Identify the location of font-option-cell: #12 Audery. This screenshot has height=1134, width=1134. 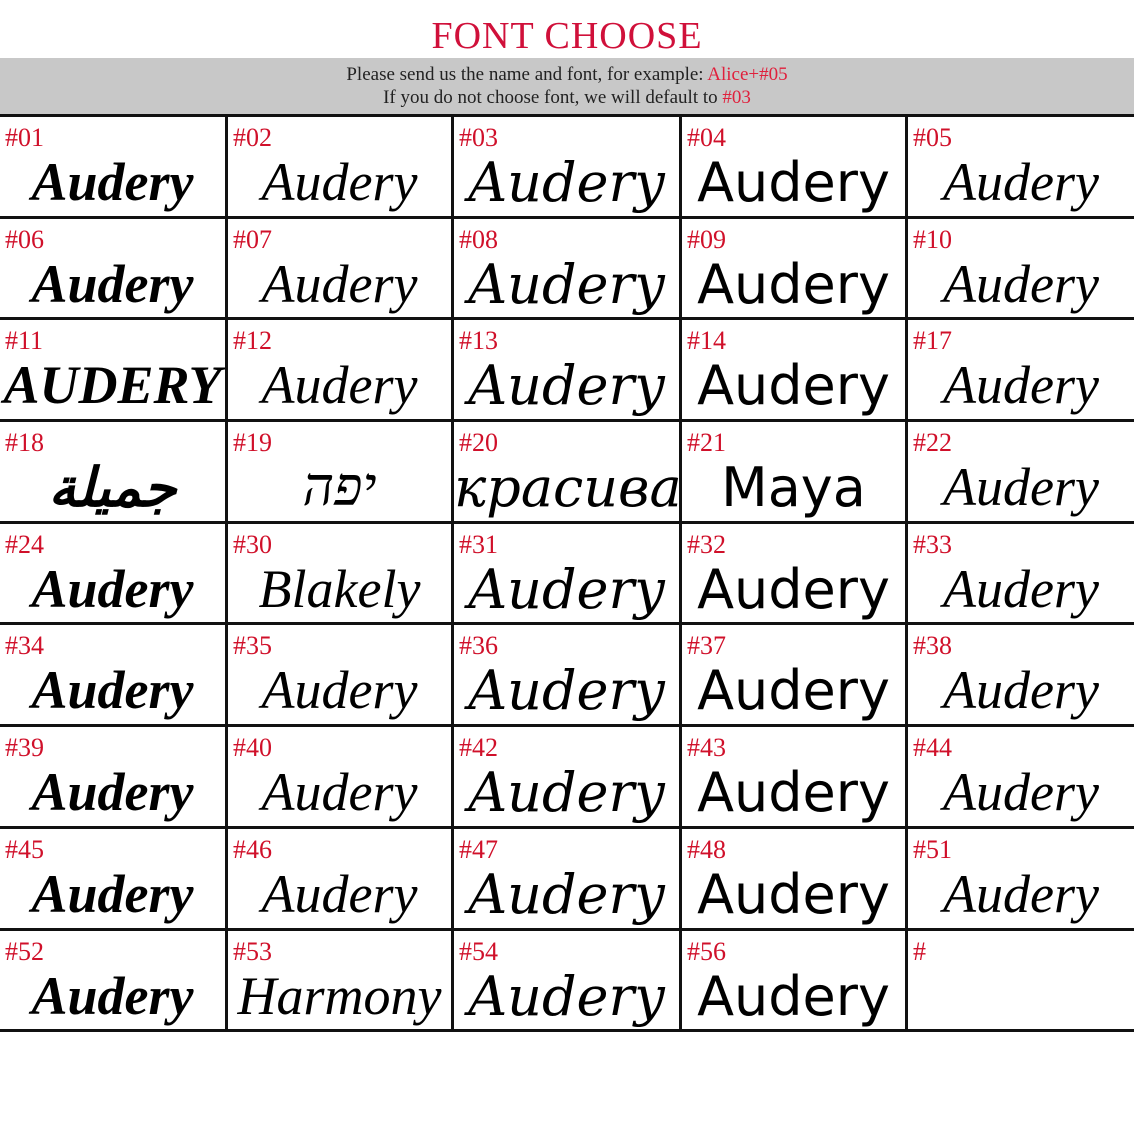
(341, 371).